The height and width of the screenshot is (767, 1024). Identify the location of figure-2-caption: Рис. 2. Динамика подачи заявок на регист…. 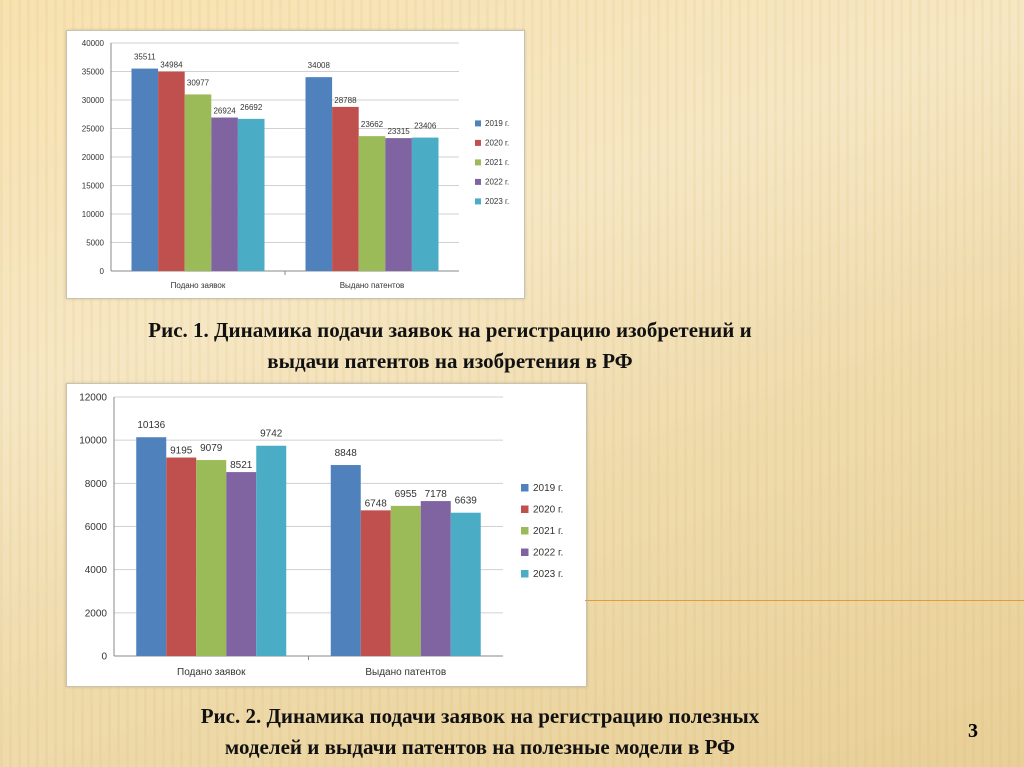
(480, 732).